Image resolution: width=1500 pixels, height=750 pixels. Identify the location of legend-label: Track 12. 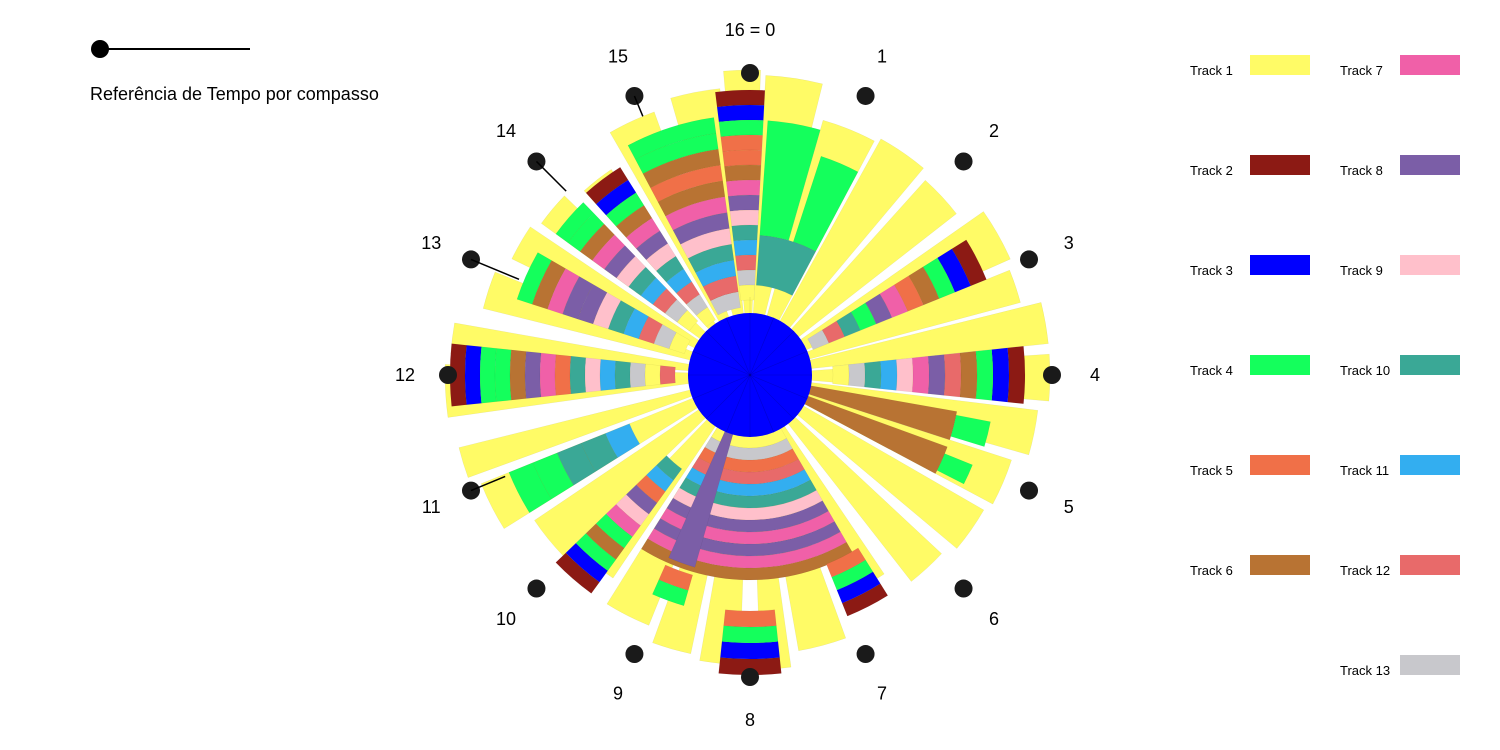
(1365, 570).